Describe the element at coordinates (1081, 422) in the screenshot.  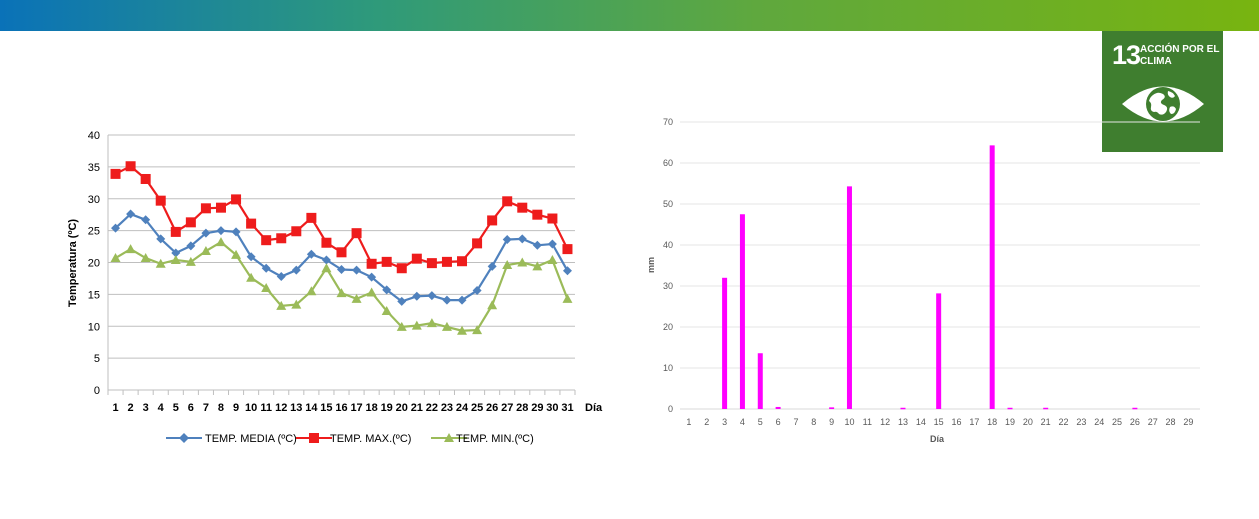
I see `x-tick-label: 23` at that location.